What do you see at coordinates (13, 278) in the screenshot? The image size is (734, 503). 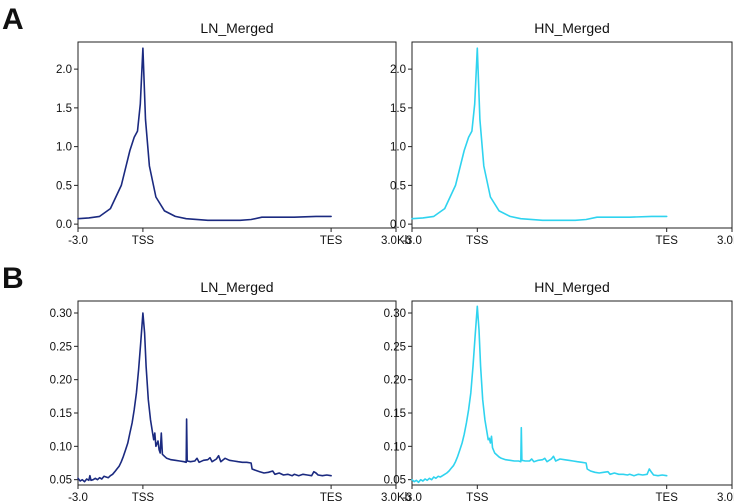 I see `panel-letter-b: B` at bounding box center [13, 278].